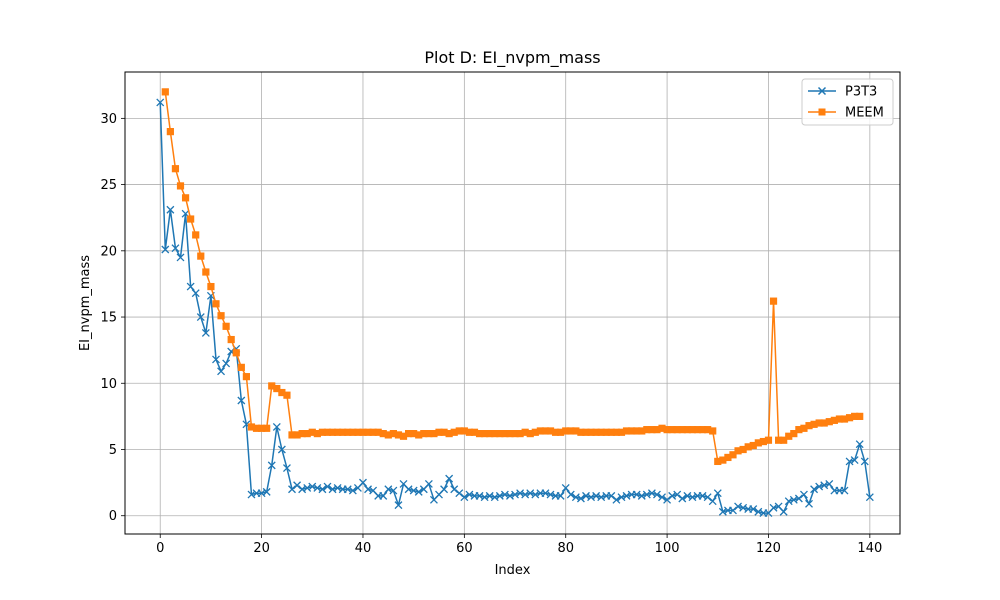  Describe the element at coordinates (864, 113) in the screenshot. I see `legend-label-meem: MEEM` at that location.